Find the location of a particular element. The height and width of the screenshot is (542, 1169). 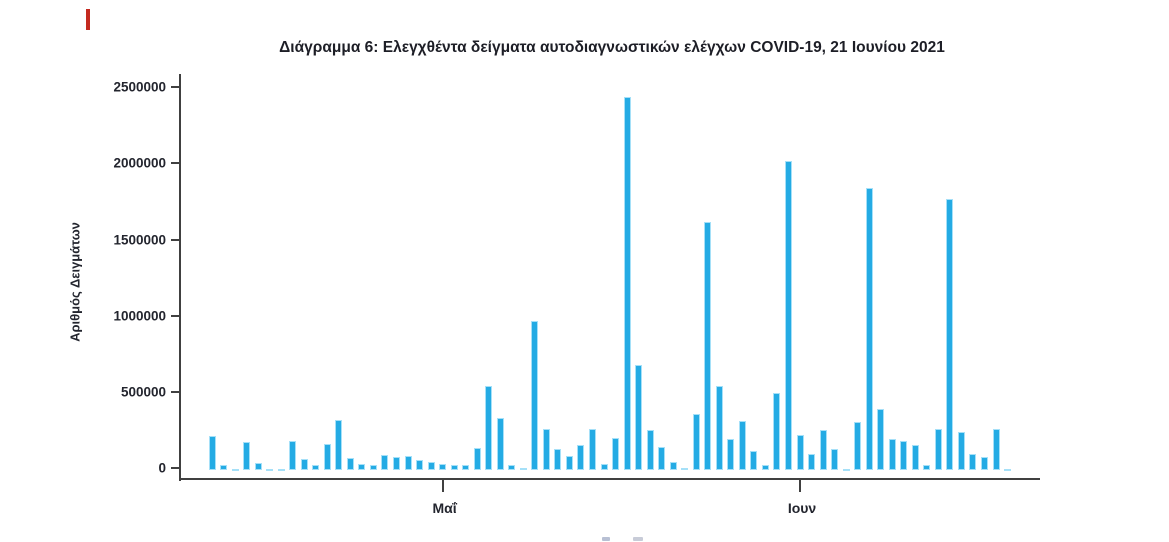

y-tick-label: 1500000 is located at coordinates (139, 240).